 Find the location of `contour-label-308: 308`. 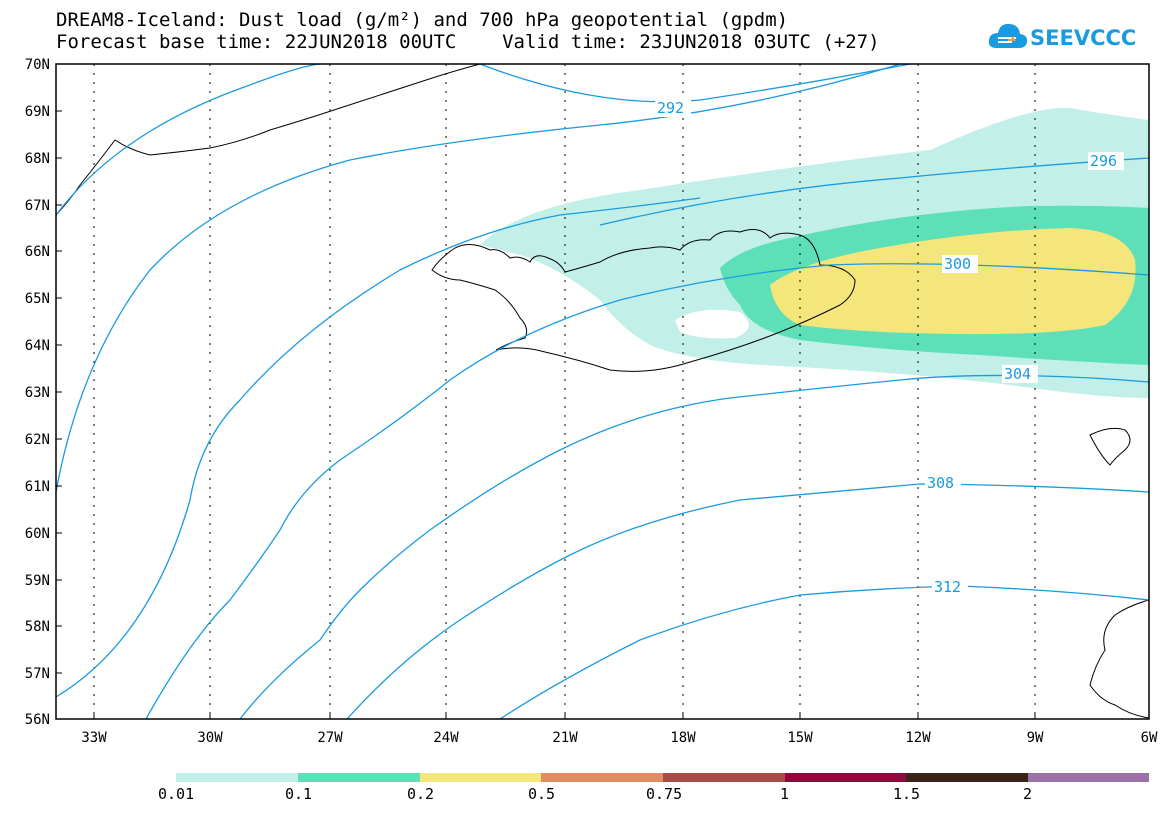

contour-label-308: 308 is located at coordinates (940, 483).